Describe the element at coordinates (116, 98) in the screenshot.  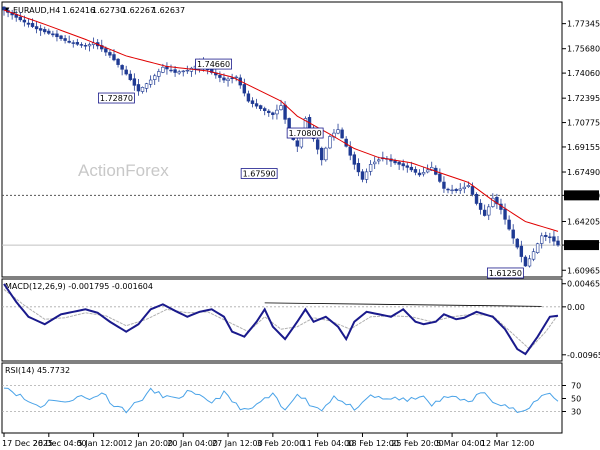
I see `price-annotation: 1.72870` at that location.